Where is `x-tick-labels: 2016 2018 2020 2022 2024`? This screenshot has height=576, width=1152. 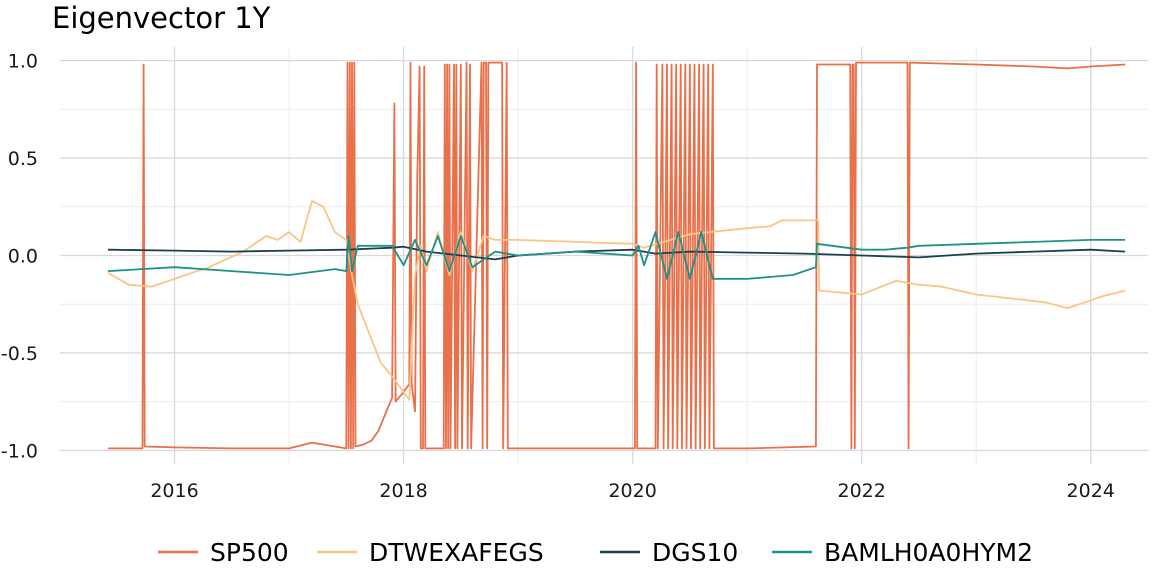
x-tick-labels: 2016 2018 2020 2022 2024 is located at coordinates (632, 491).